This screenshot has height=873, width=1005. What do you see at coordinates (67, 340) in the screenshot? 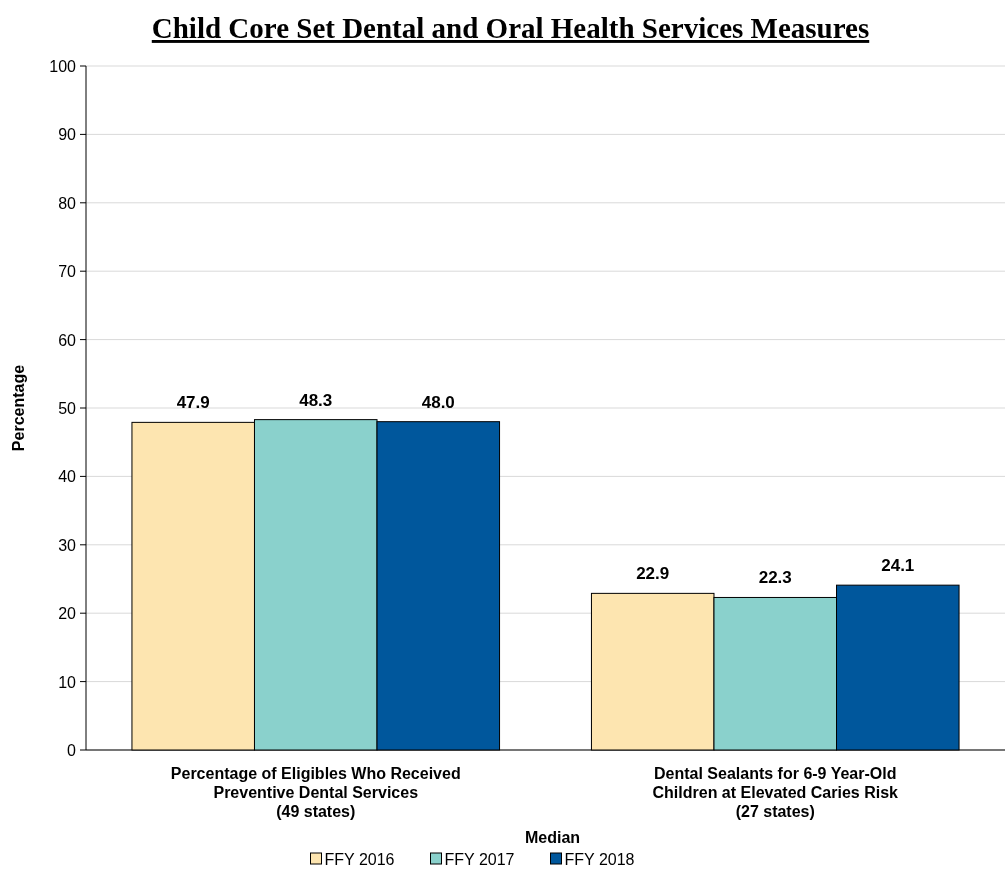
I see `y-tick-label: 60` at bounding box center [67, 340].